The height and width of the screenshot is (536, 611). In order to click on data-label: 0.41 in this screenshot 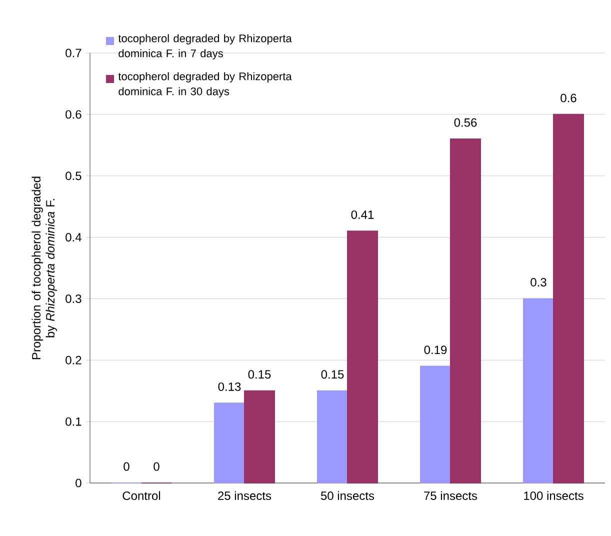, I will do `click(362, 214)`.